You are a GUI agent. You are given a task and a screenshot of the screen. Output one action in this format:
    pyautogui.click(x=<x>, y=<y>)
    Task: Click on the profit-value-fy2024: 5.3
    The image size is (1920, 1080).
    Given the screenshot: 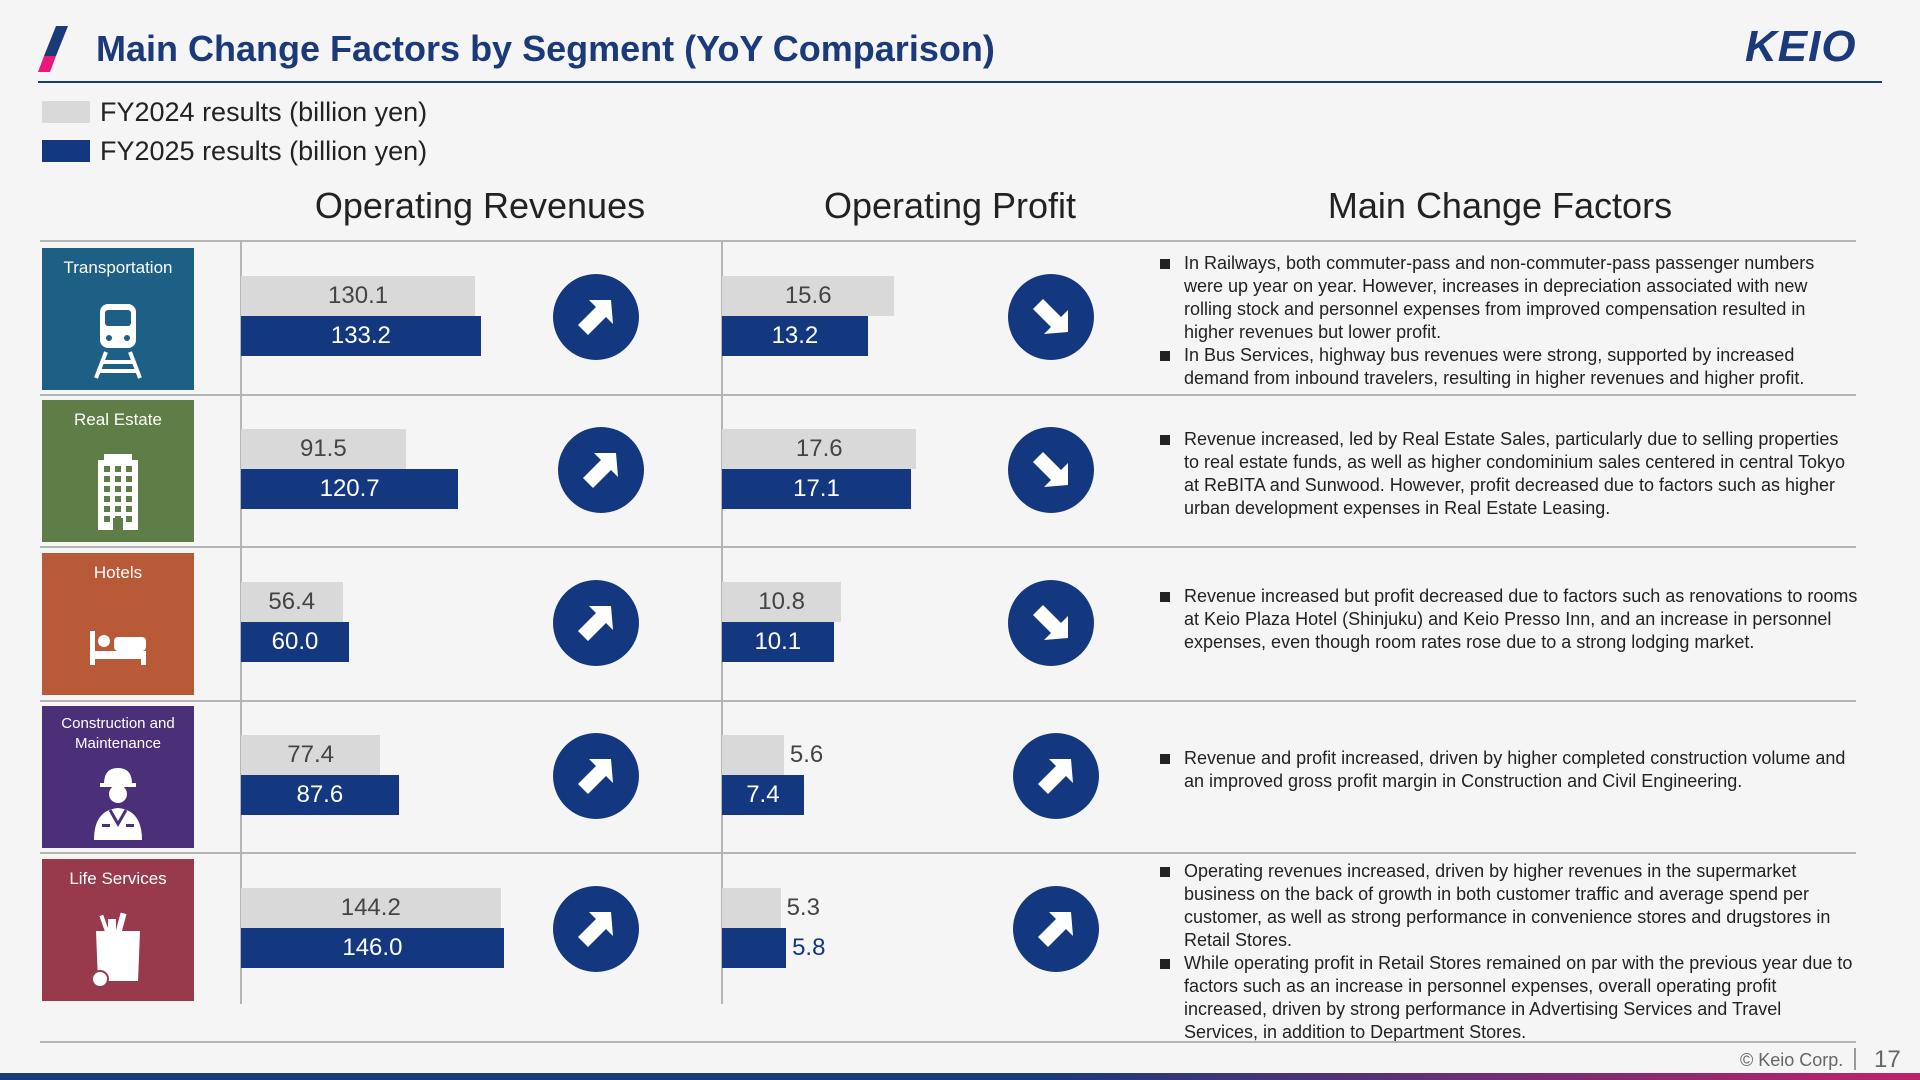 What is the action you would take?
    pyautogui.click(x=803, y=907)
    